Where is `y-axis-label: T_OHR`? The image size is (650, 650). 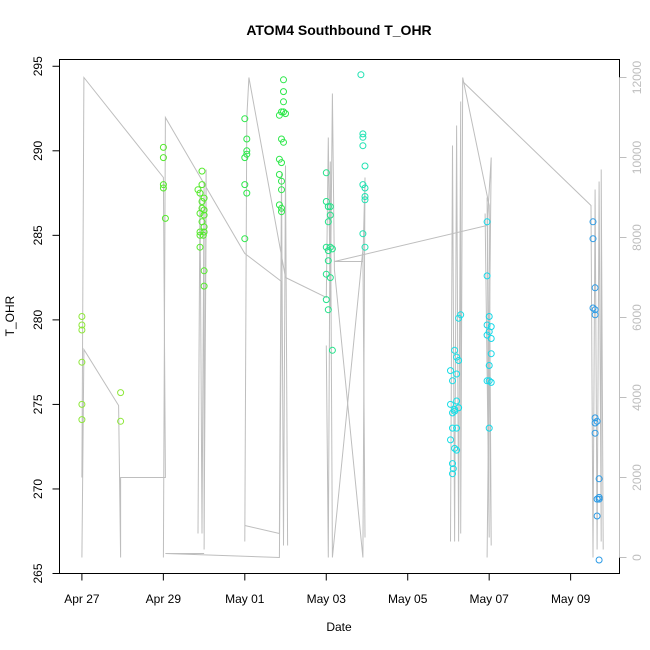 y-axis-label: T_OHR is located at coordinates (10, 315).